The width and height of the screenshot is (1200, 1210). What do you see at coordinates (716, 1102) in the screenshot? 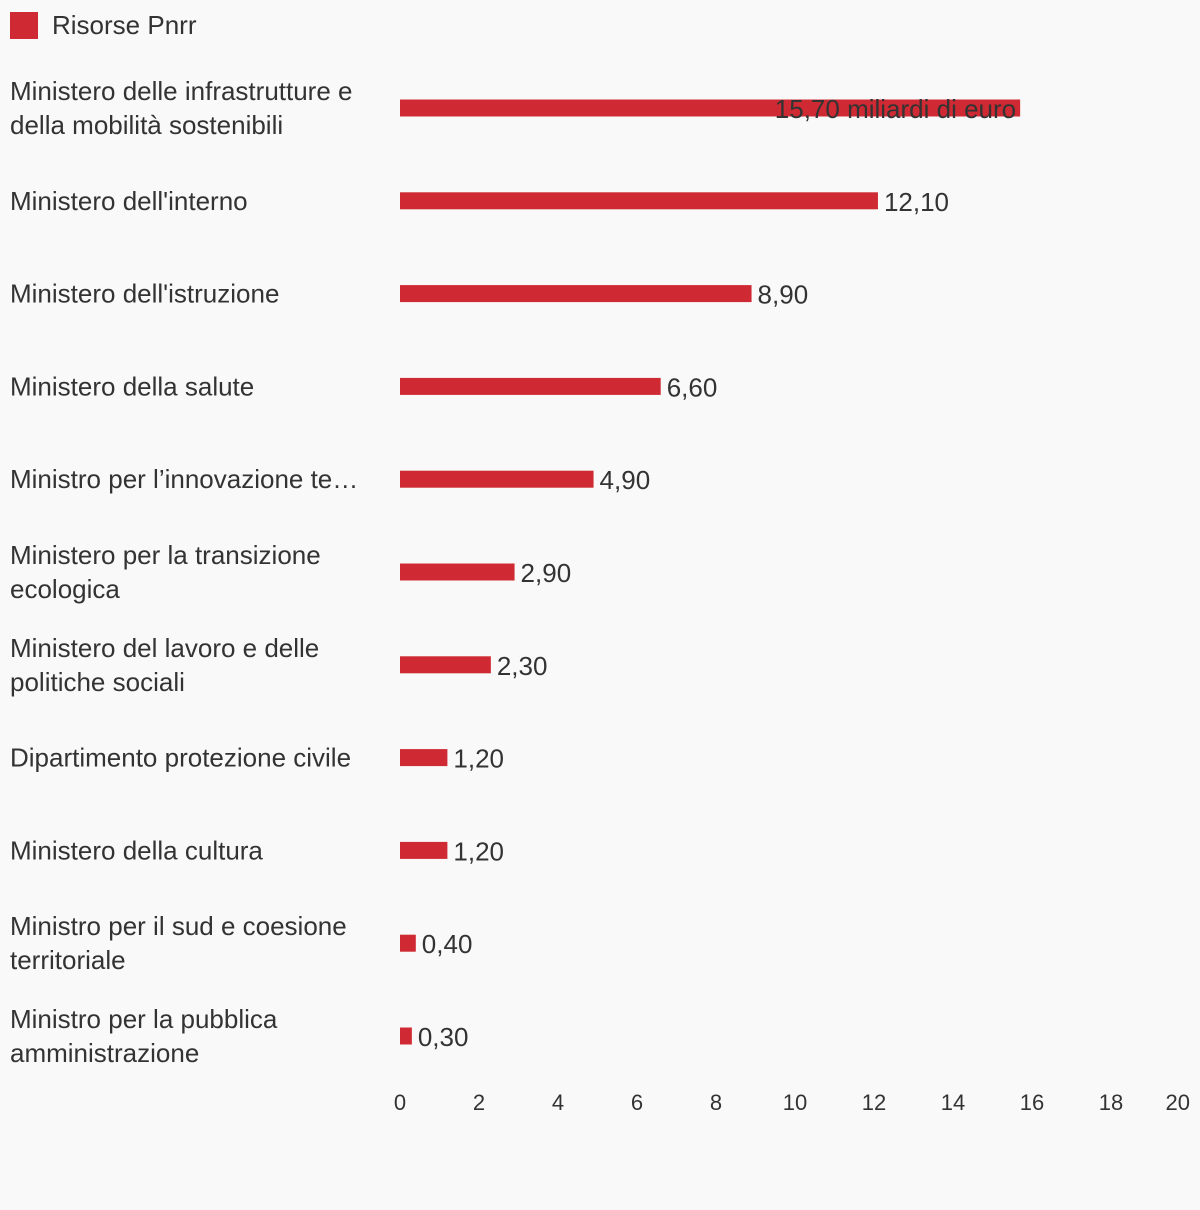
I see `x-tick-label: 8` at bounding box center [716, 1102].